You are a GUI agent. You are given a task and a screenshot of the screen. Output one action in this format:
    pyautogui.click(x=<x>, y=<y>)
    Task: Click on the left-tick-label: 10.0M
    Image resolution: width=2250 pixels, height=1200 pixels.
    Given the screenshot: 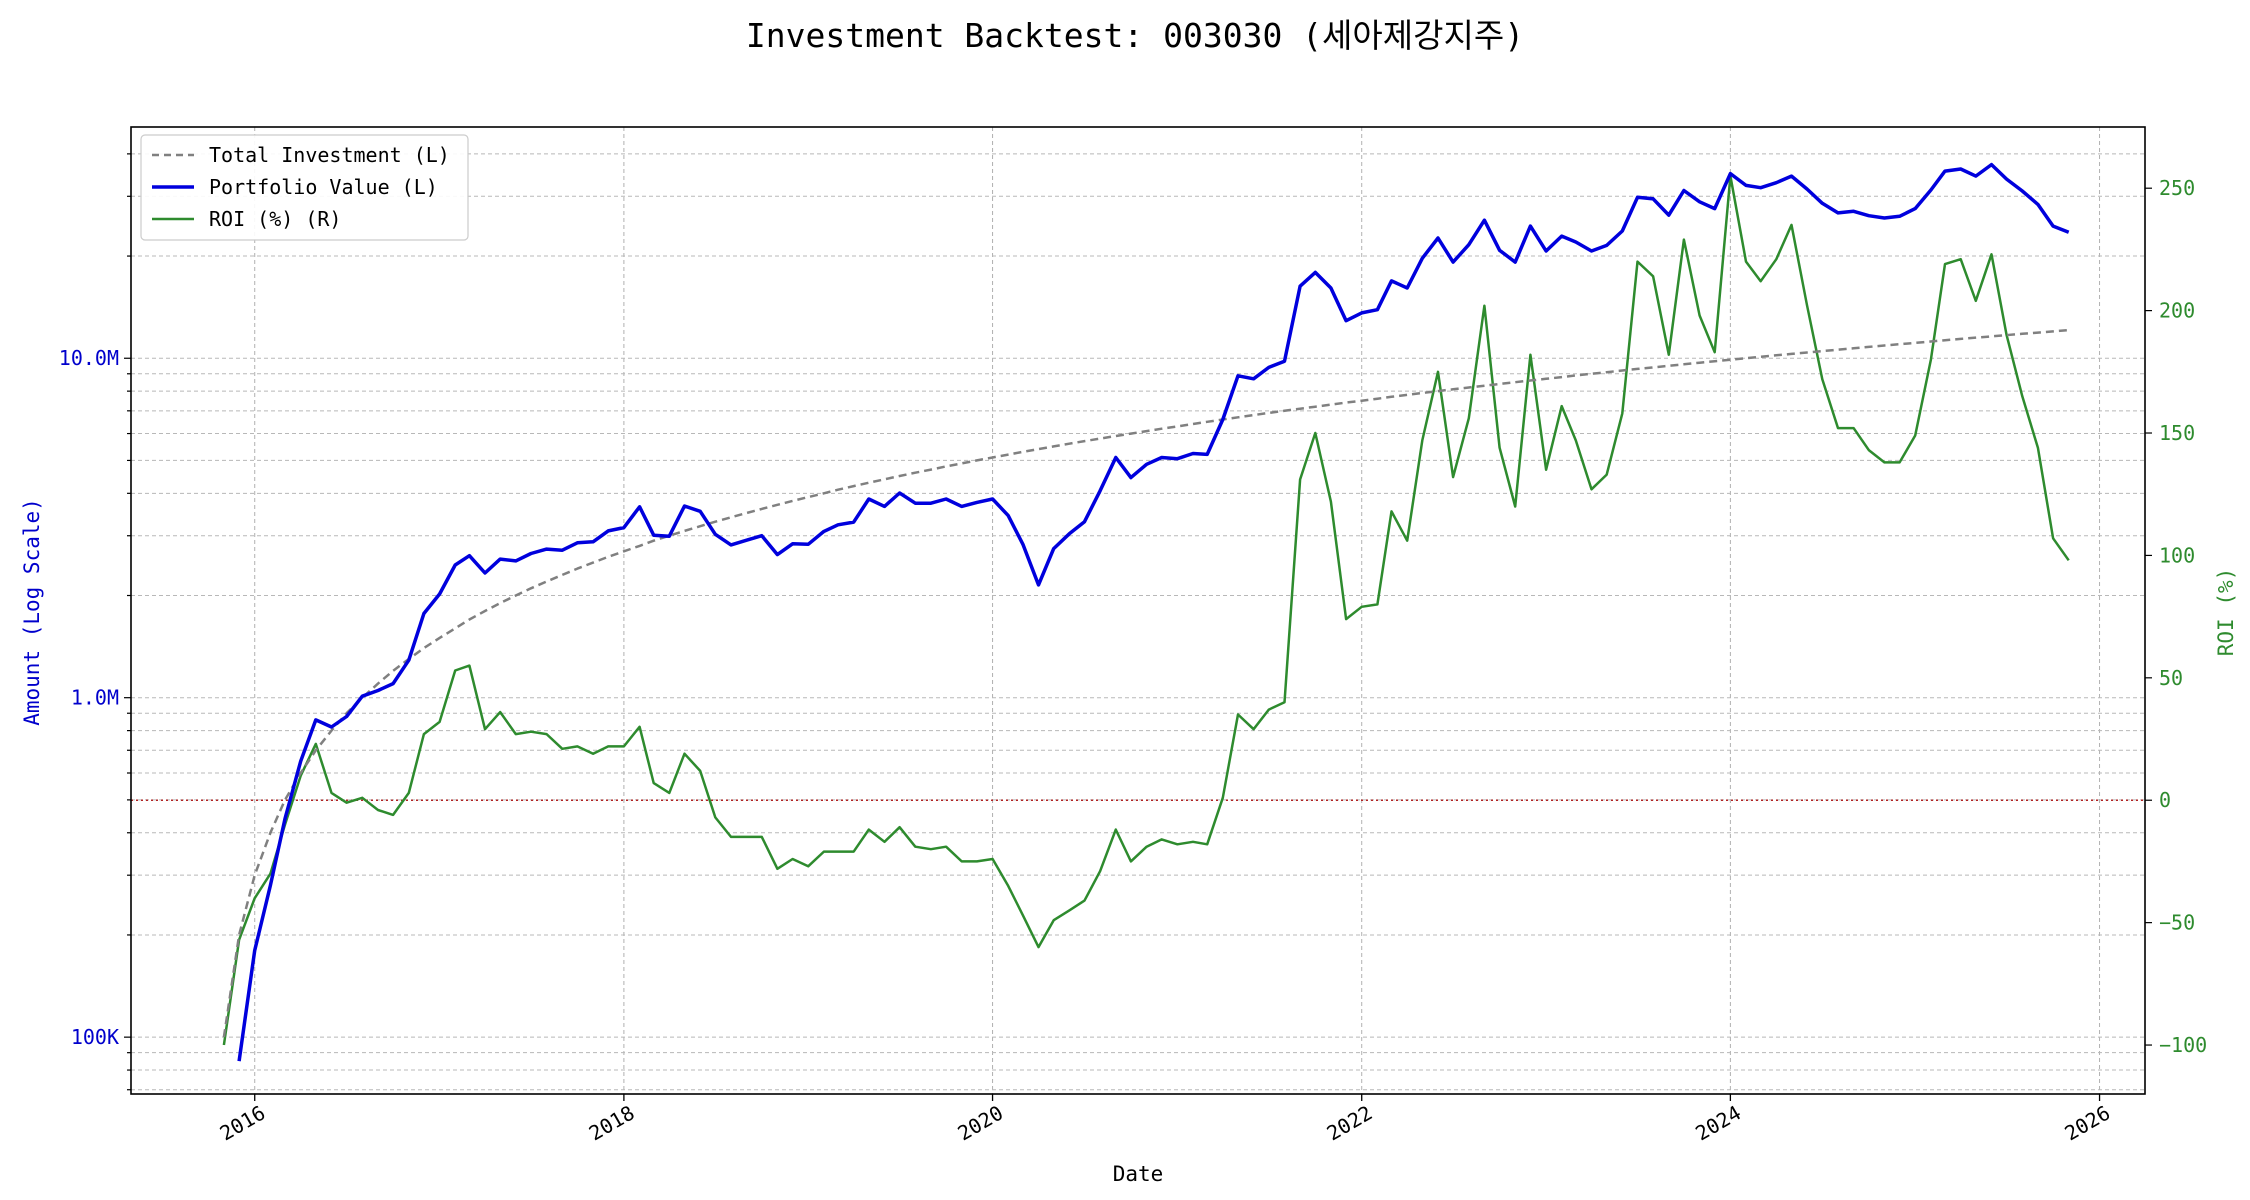 What is the action you would take?
    pyautogui.click(x=89, y=358)
    